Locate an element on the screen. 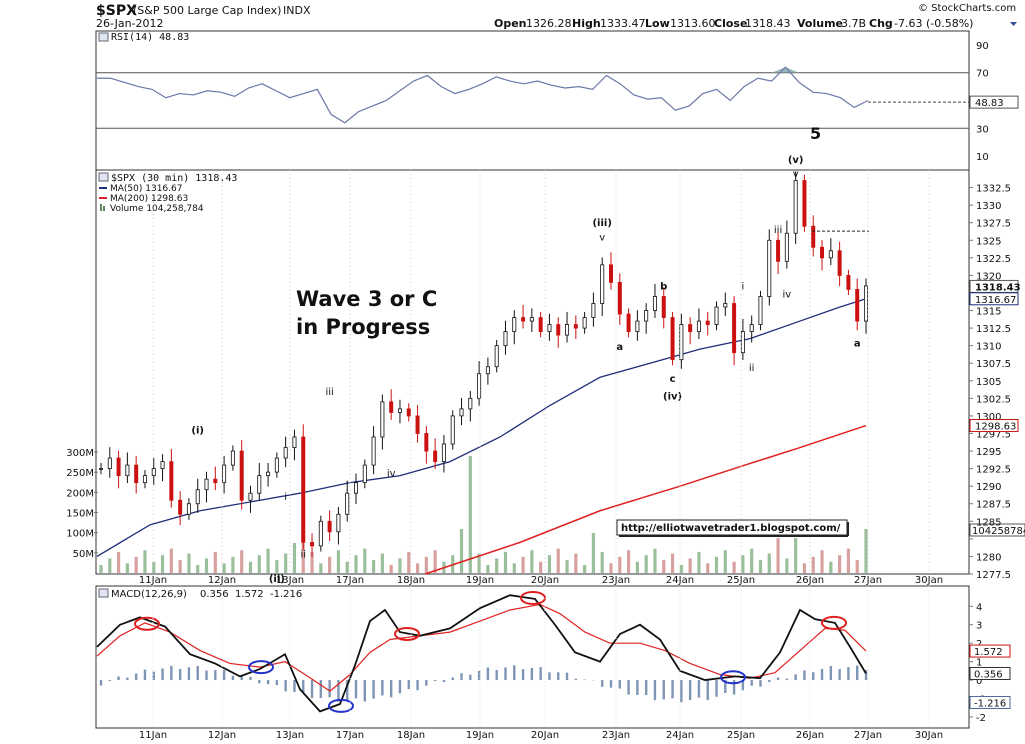 The width and height of the screenshot is (1025, 744). price-x-label: 23Jan is located at coordinates (616, 580).